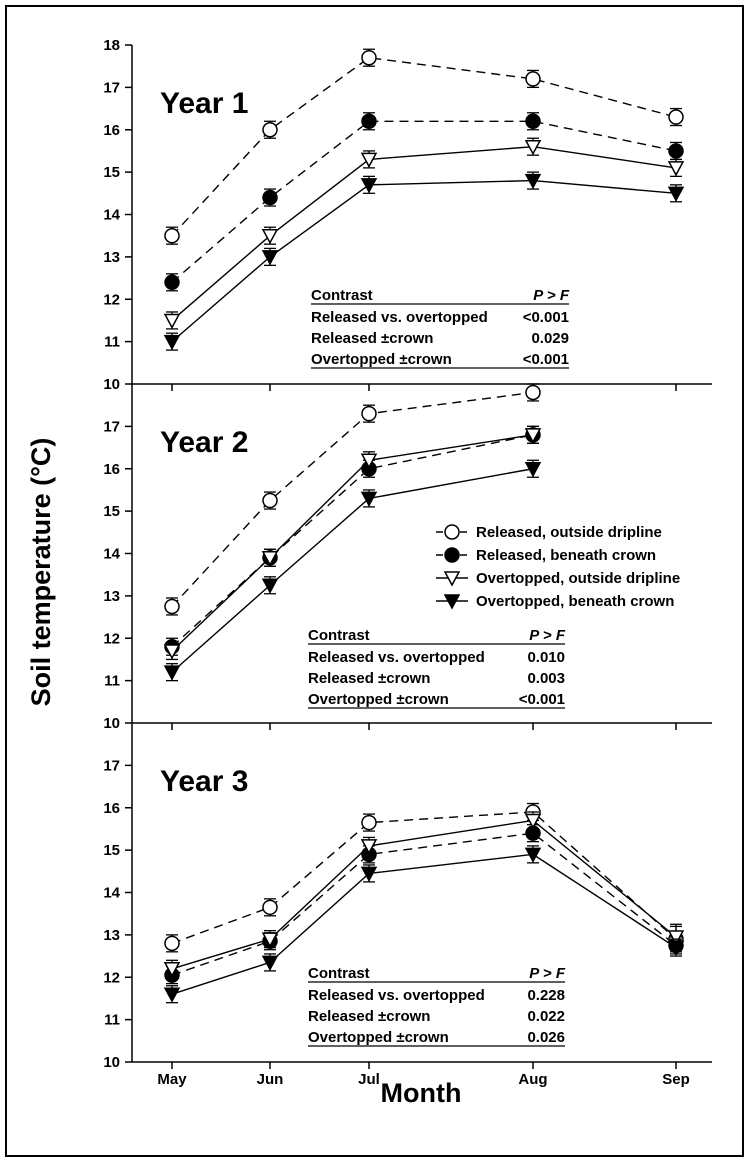 The image size is (751, 1164). What do you see at coordinates (111, 935) in the screenshot?
I see `y-tick-label: 13` at bounding box center [111, 935].